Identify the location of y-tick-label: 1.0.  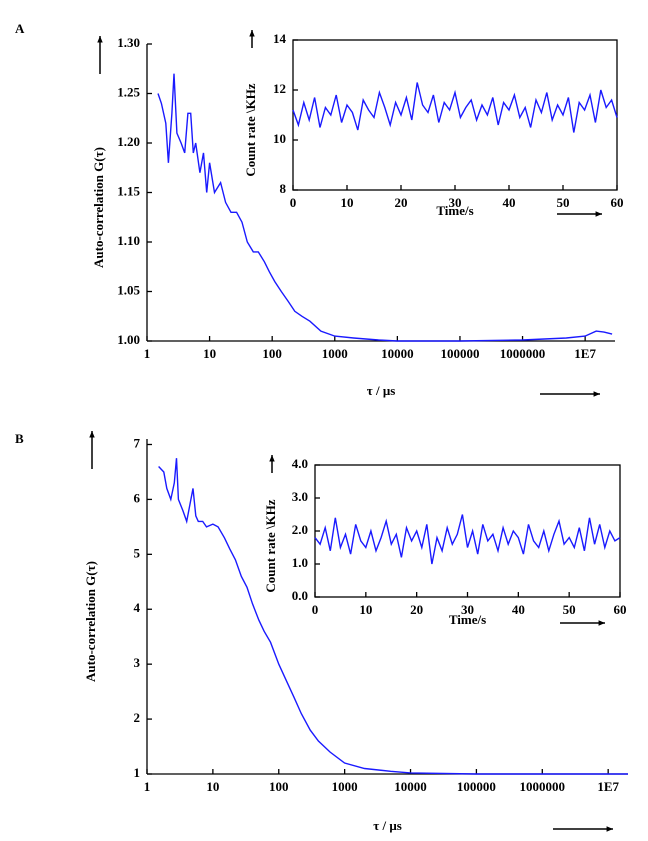
(300, 562).